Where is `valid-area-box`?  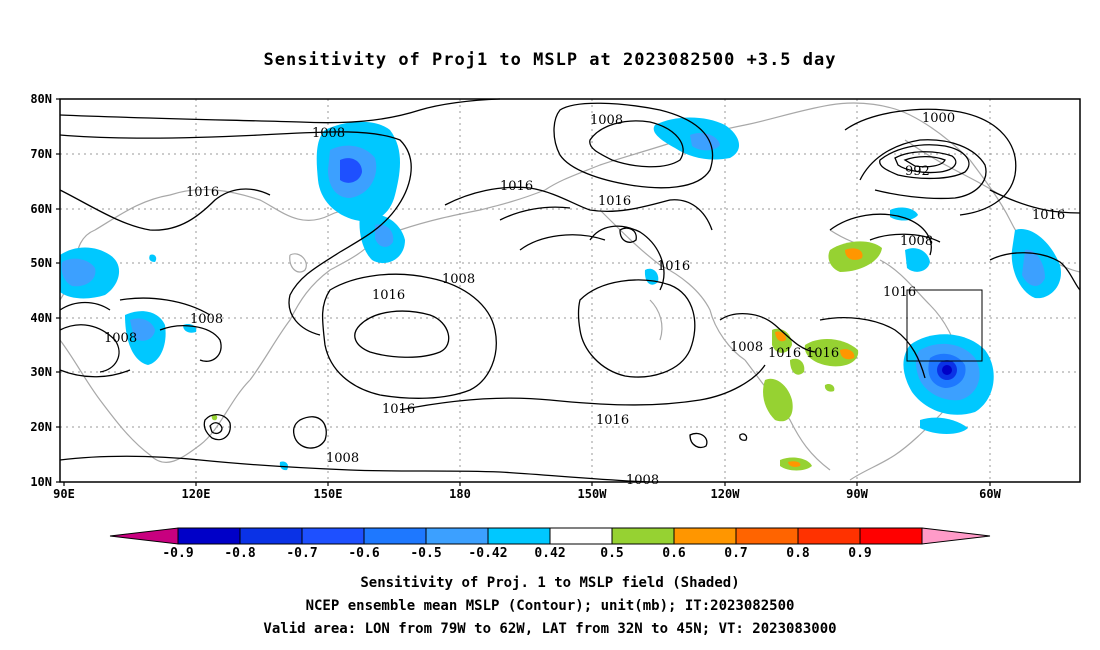 valid-area-box is located at coordinates (944, 325).